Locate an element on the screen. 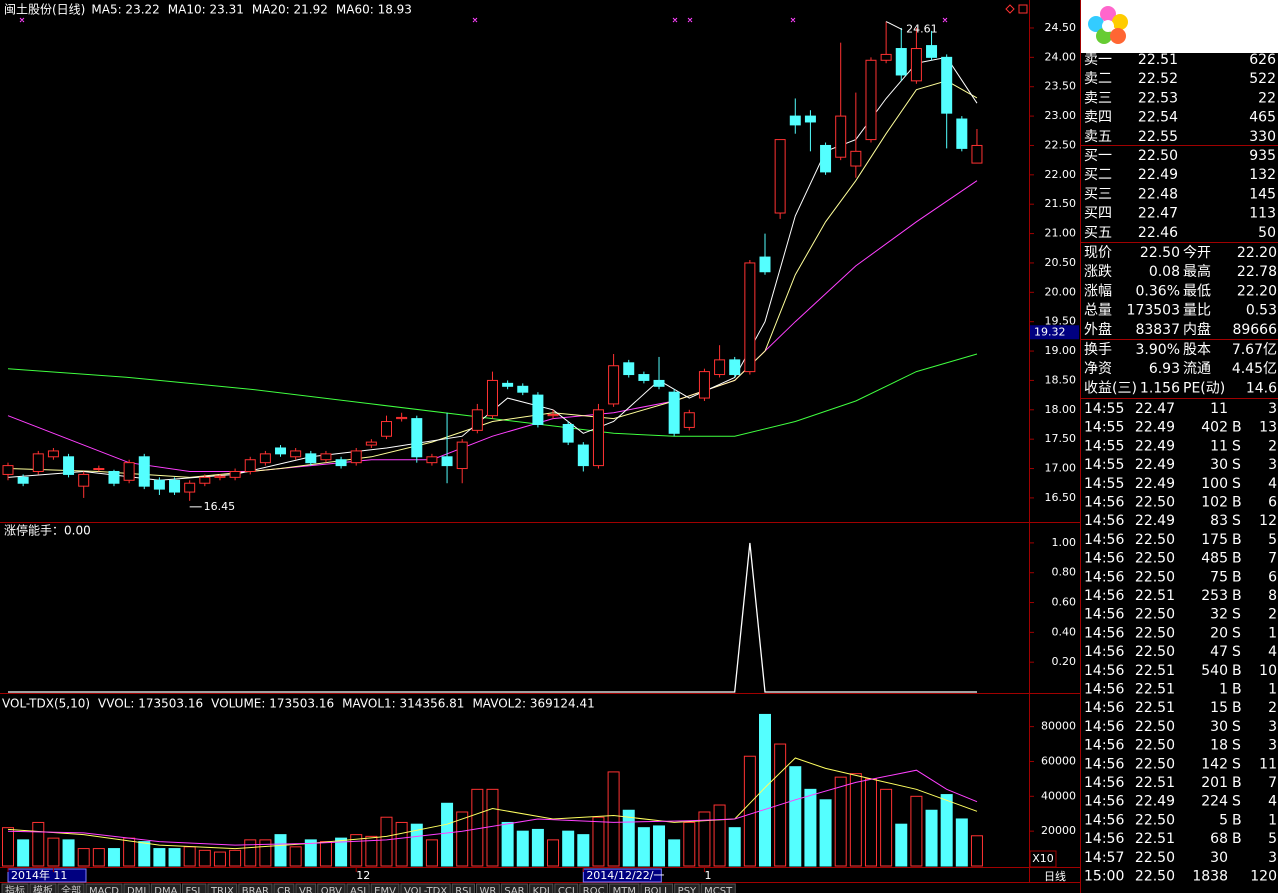 This screenshot has width=1278, height=893. quote-text: 卖二 is located at coordinates (1098, 79).